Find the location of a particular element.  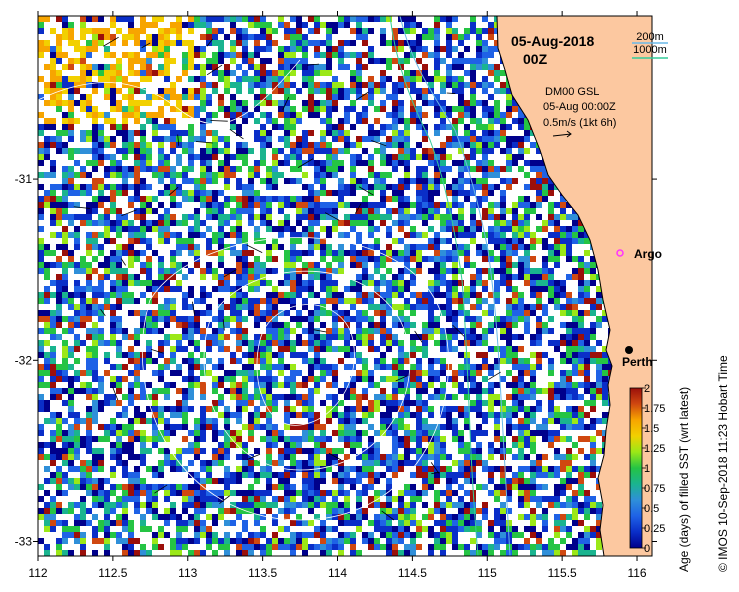

current-info: DM00 GSL 05-Aug 00:00Z 0.5m/s (1kt 6h) is located at coordinates (579, 112).